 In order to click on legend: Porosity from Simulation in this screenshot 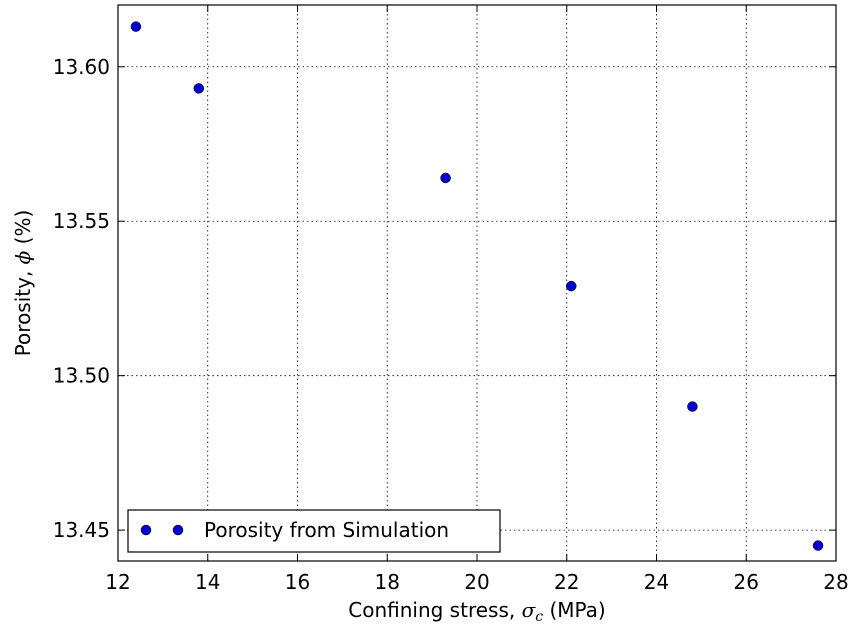, I will do `click(314, 531)`.